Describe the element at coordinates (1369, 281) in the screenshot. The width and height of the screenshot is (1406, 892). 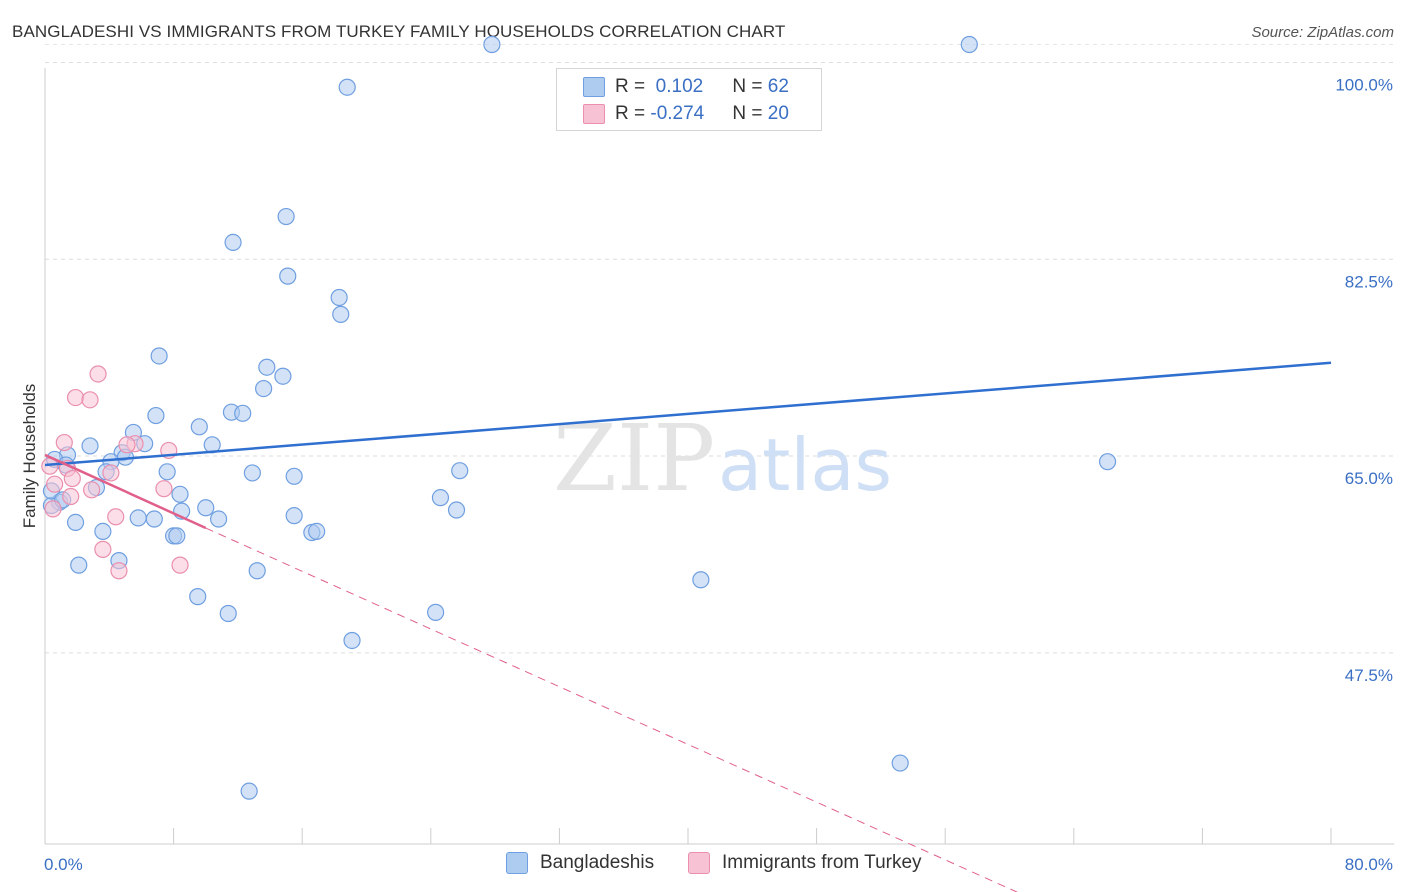
I see `y-tick-label: 82.5%` at that location.